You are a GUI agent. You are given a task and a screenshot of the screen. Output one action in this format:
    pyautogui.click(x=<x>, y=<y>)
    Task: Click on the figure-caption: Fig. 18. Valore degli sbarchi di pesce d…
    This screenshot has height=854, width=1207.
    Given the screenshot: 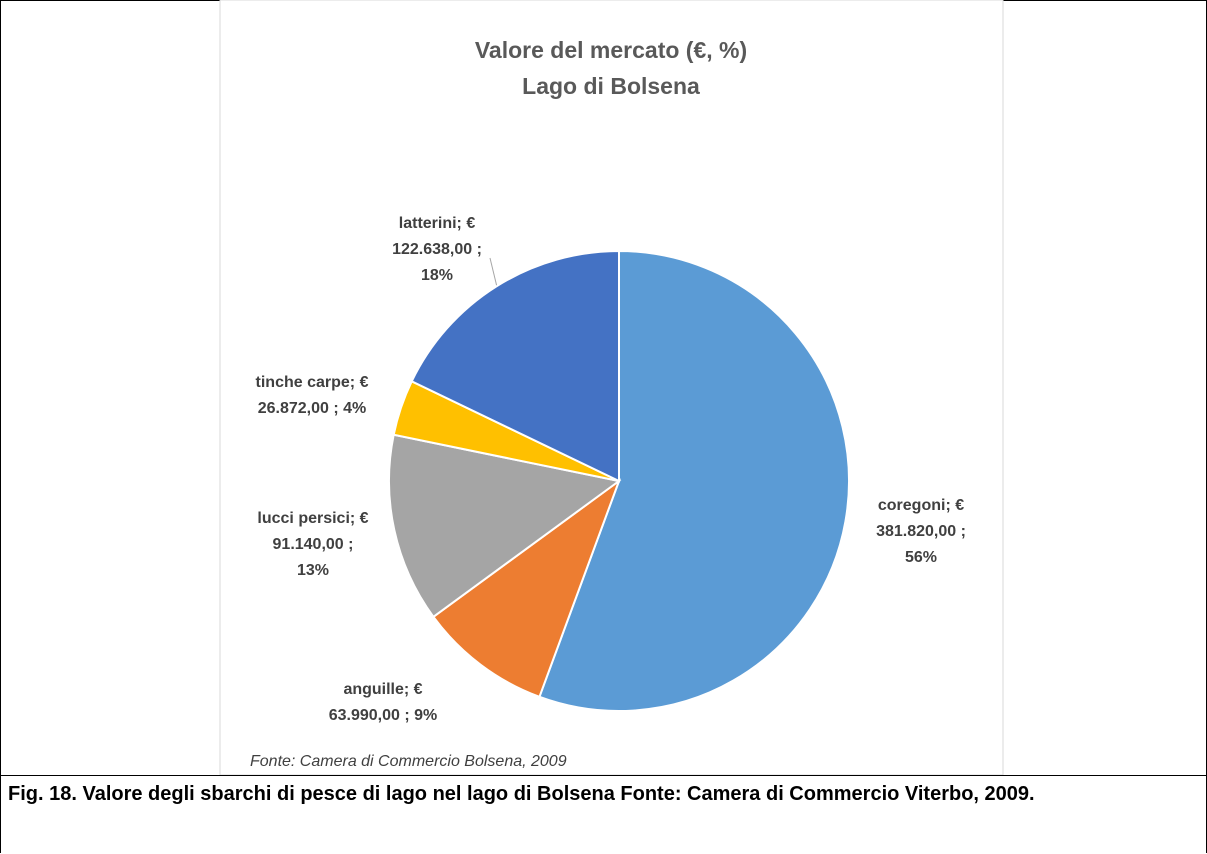 What is the action you would take?
    pyautogui.click(x=521, y=794)
    